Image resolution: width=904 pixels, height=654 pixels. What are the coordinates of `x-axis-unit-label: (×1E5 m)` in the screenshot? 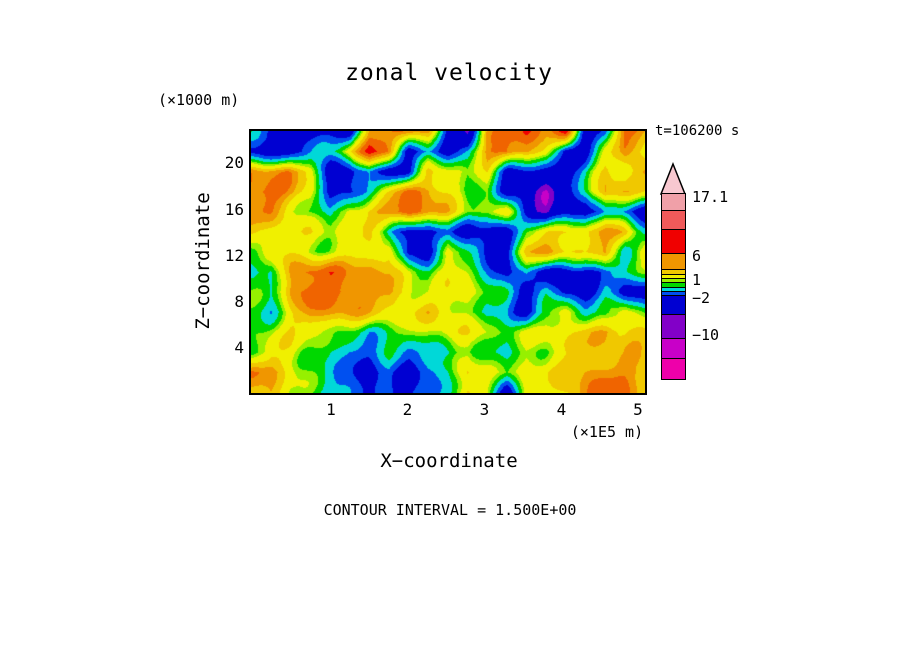 It's located at (607, 432).